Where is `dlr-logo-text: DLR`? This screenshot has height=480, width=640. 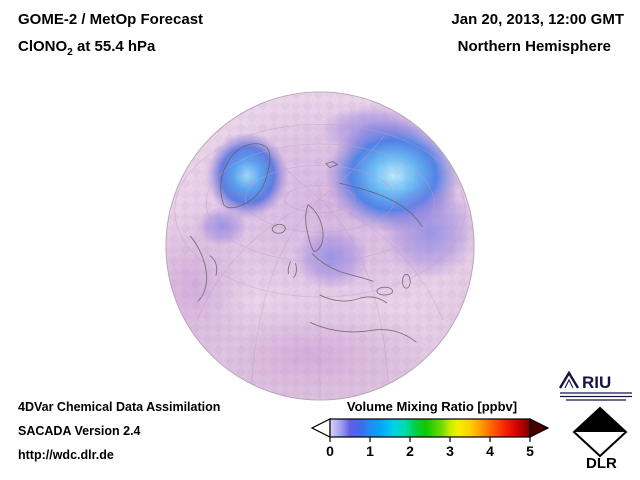
dlr-logo-text: DLR is located at coordinates (601, 463).